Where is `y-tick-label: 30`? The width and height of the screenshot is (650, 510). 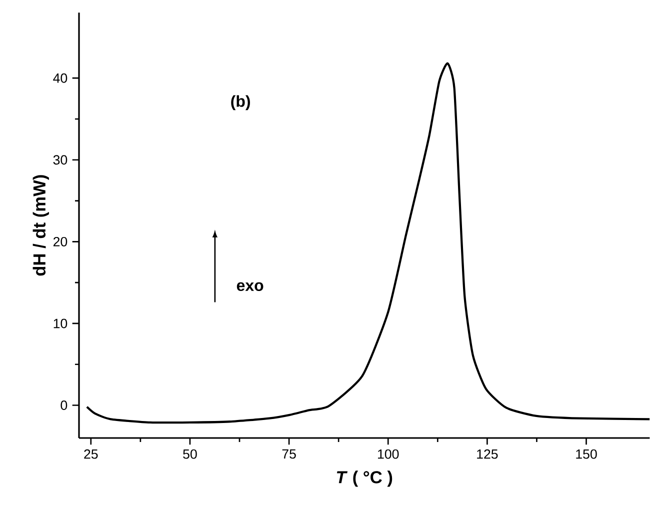
y-tick-label: 30 is located at coordinates (60, 160).